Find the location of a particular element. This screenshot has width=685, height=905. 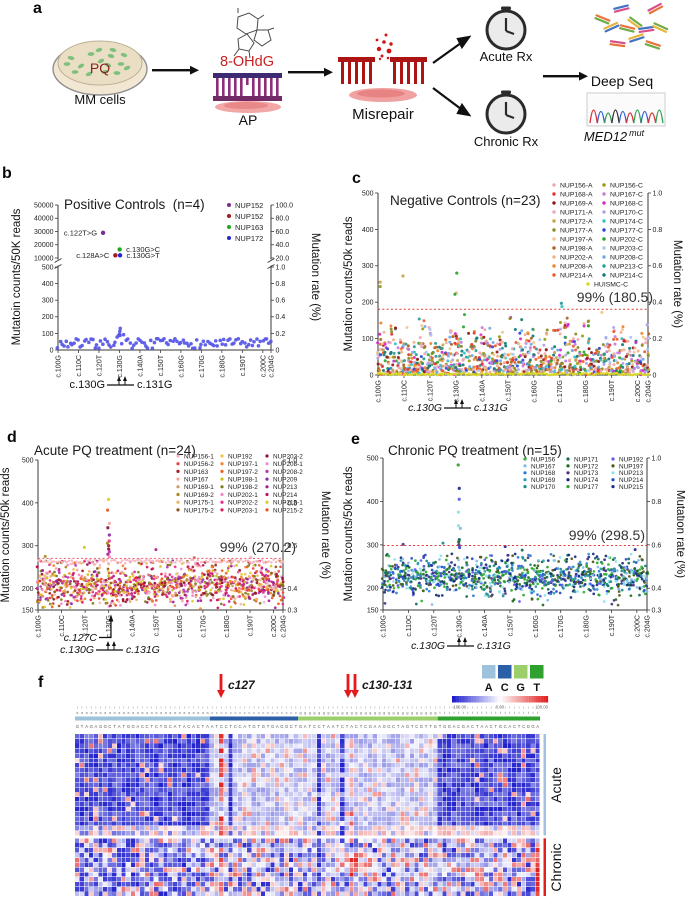

svg-text: NUP202-C is located at coordinates (626, 240).